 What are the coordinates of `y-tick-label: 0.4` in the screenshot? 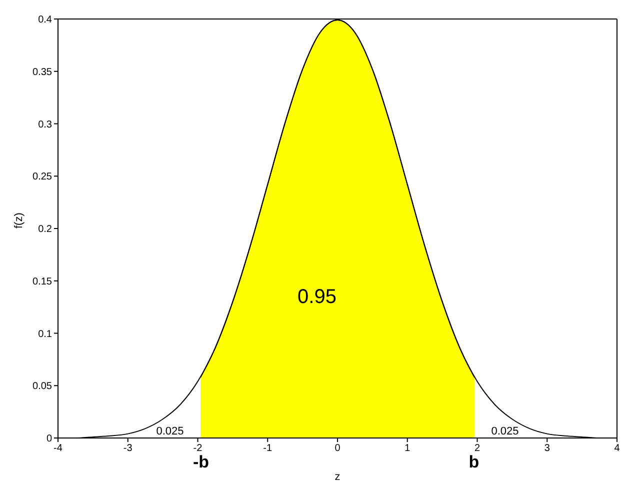 It's located at (45, 20).